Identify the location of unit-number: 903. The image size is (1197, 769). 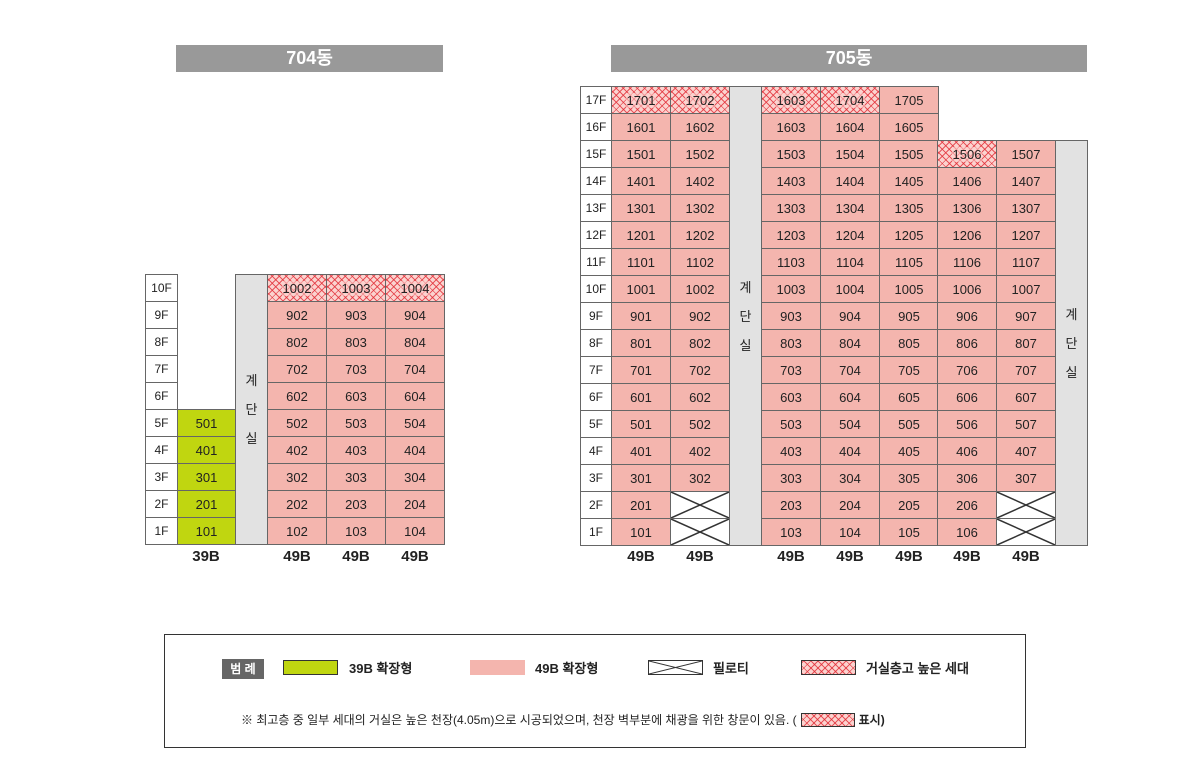
(356, 315).